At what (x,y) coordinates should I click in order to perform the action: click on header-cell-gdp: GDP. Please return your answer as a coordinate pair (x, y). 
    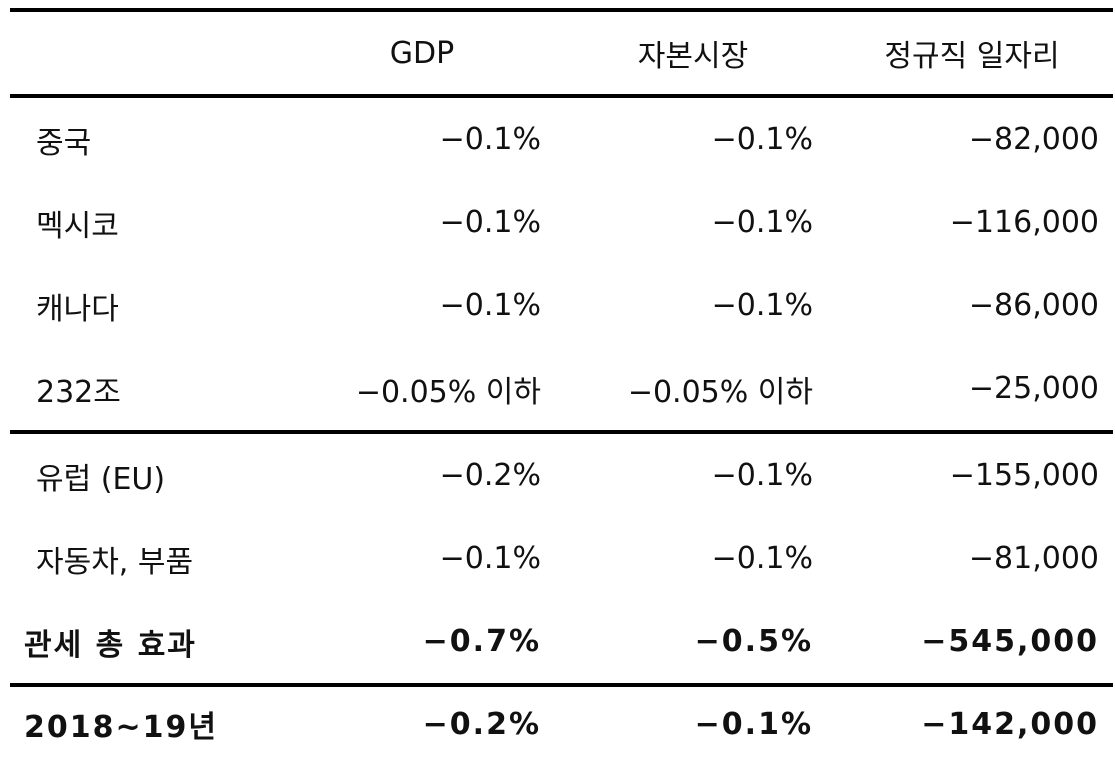
    Looking at the image, I should click on (420, 53).